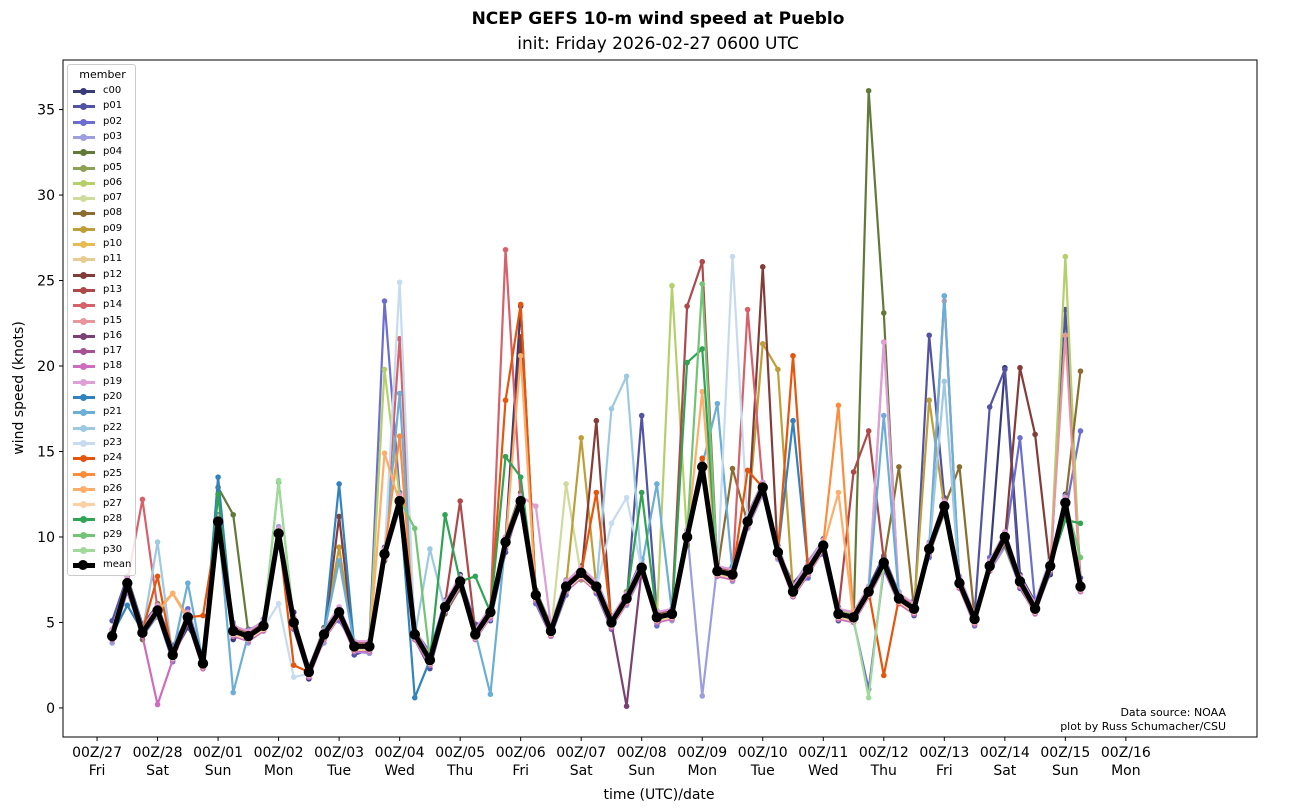 Image resolution: width=1290 pixels, height=812 pixels. What do you see at coordinates (103, 122) in the screenshot?
I see `legend-item-p02: p02` at bounding box center [103, 122].